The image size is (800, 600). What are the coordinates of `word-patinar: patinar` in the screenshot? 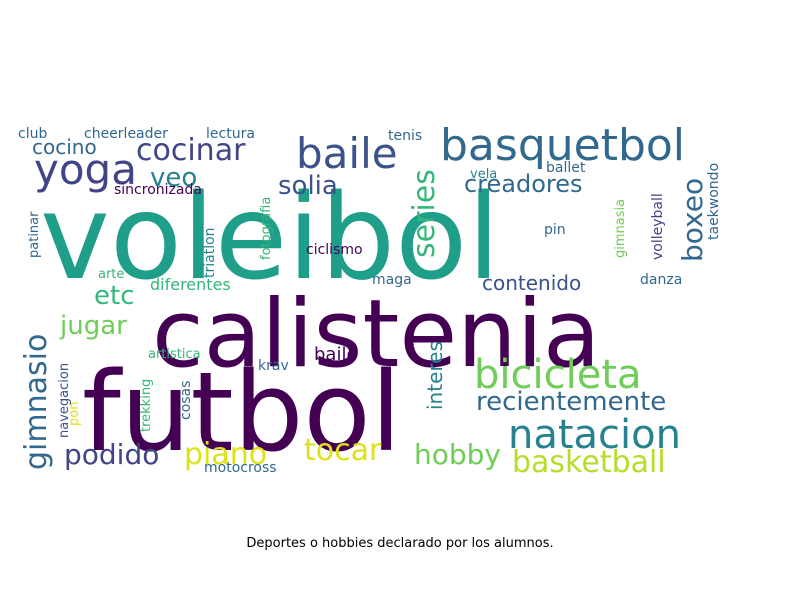 It's located at (34, 234).